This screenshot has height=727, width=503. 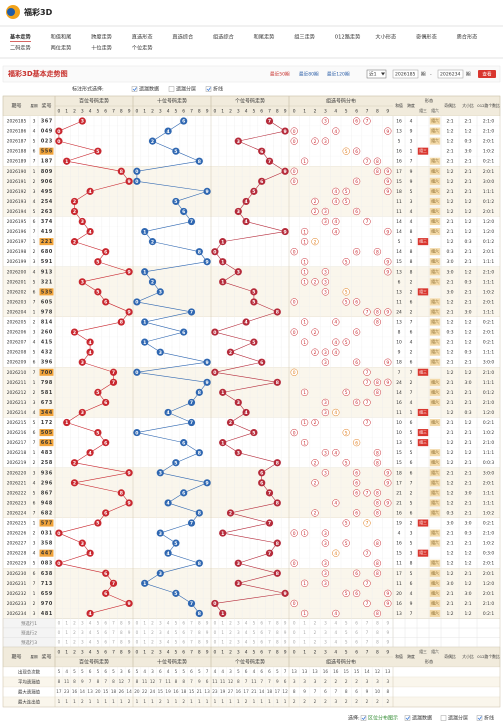 What do you see at coordinates (405, 74) in the screenshot?
I see `from-input` at bounding box center [405, 74].